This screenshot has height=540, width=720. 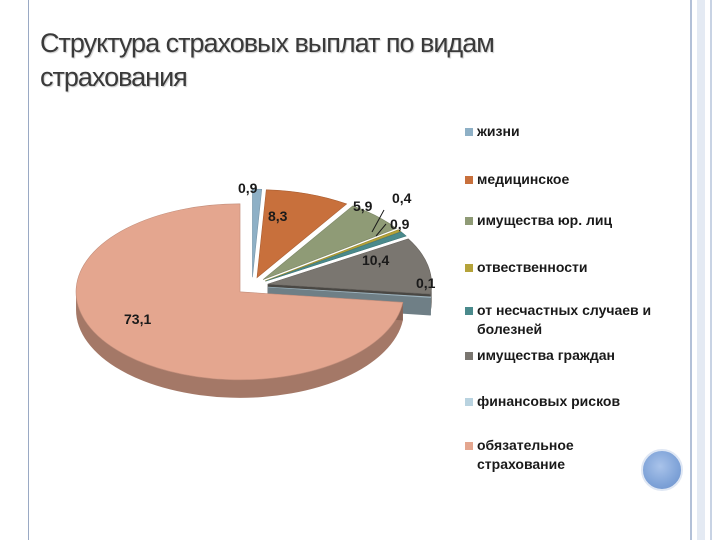 I want to click on pie-slice-side, so click(x=239, y=344).